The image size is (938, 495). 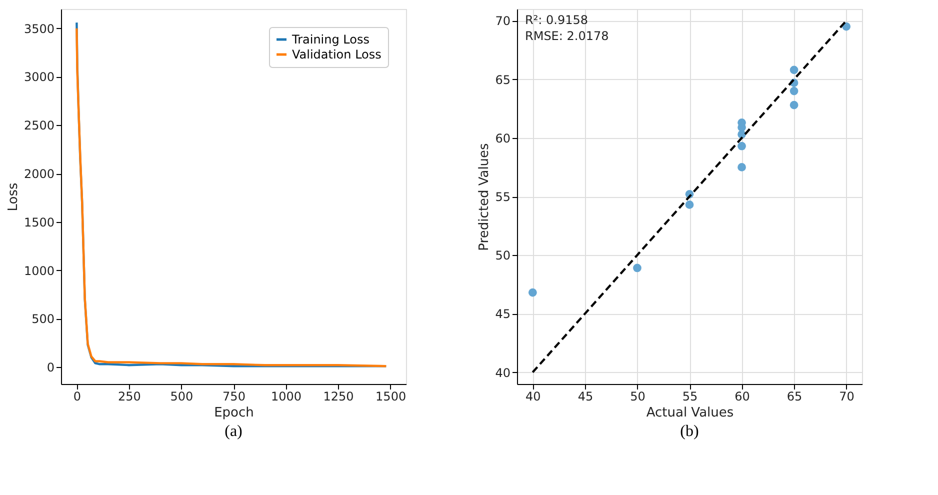 What do you see at coordinates (502, 21) in the screenshot?
I see `y-tick-label: 70` at bounding box center [502, 21].